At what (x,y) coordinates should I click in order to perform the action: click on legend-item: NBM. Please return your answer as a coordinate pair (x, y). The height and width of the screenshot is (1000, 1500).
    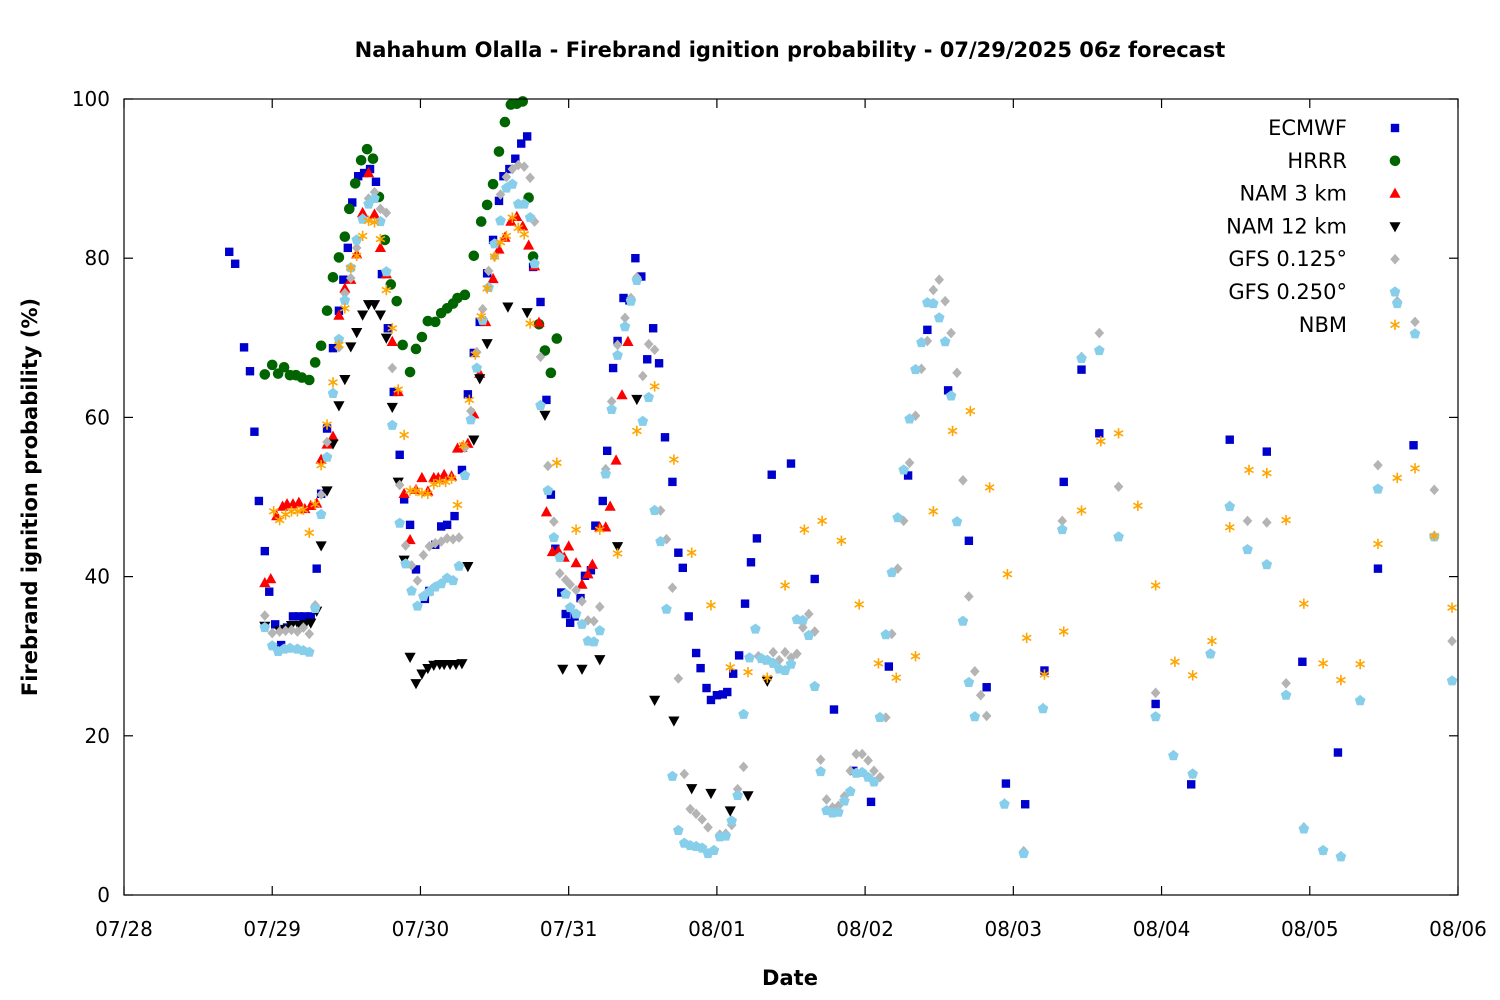
    Looking at the image, I should click on (1349, 325).